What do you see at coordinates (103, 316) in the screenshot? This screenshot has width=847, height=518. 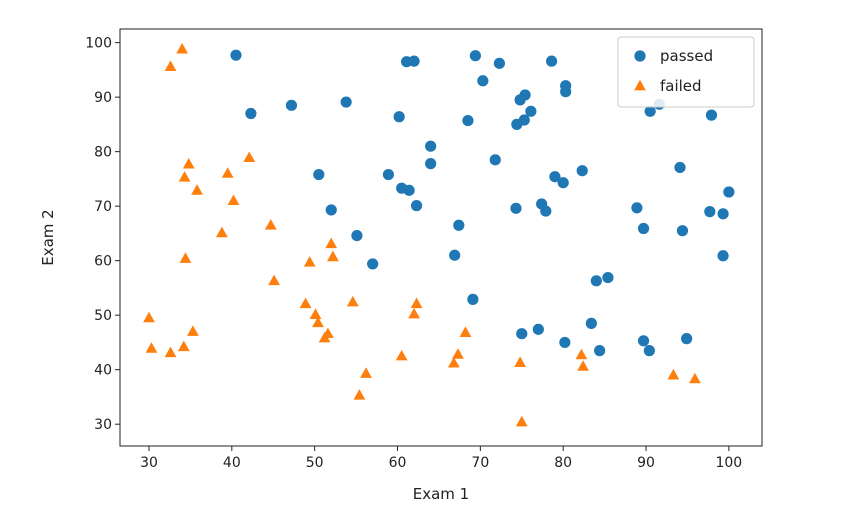 I see `y-tick-label: 50` at bounding box center [103, 316].